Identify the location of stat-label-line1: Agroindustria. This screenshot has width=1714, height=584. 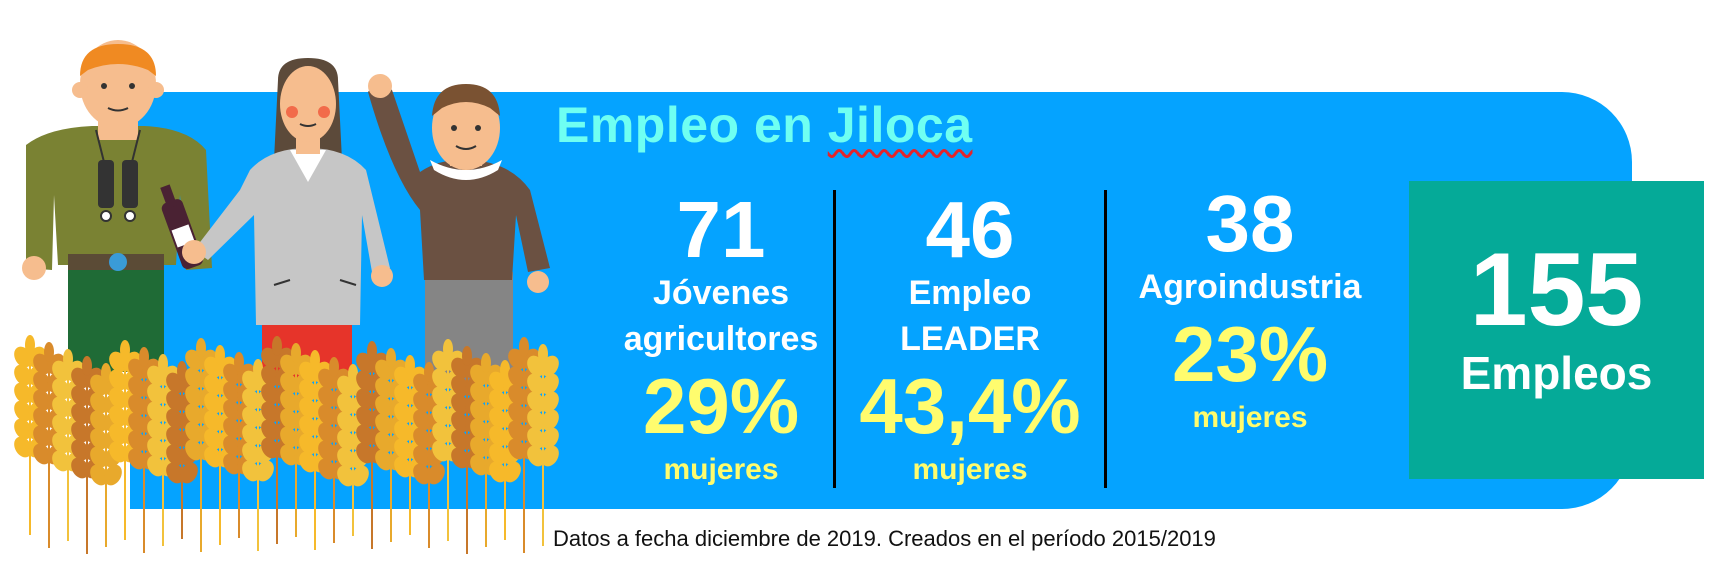
(1250, 287).